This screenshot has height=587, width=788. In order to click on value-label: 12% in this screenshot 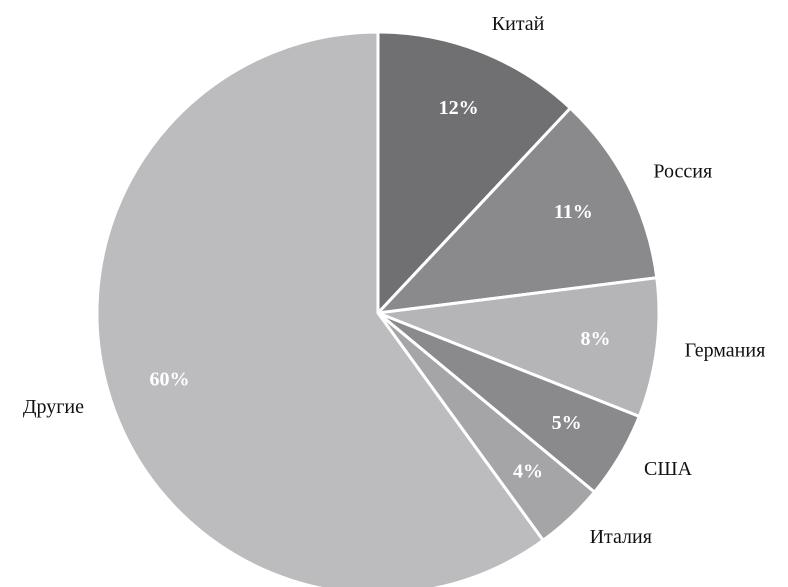, I will do `click(459, 108)`.